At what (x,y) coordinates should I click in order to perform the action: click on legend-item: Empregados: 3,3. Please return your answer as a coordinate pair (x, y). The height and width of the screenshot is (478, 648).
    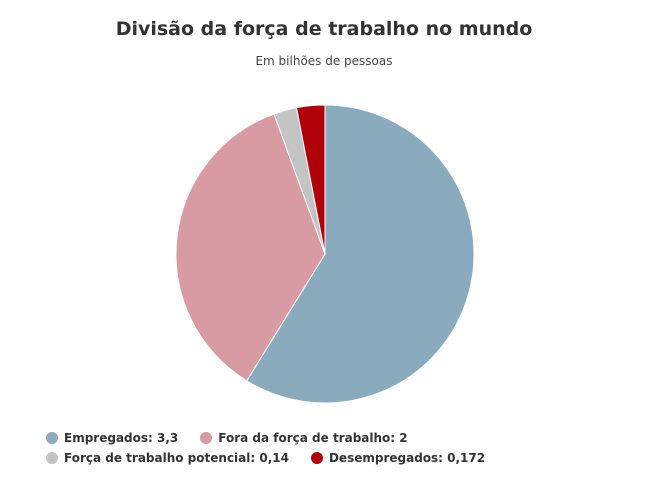
    Looking at the image, I should click on (112, 438).